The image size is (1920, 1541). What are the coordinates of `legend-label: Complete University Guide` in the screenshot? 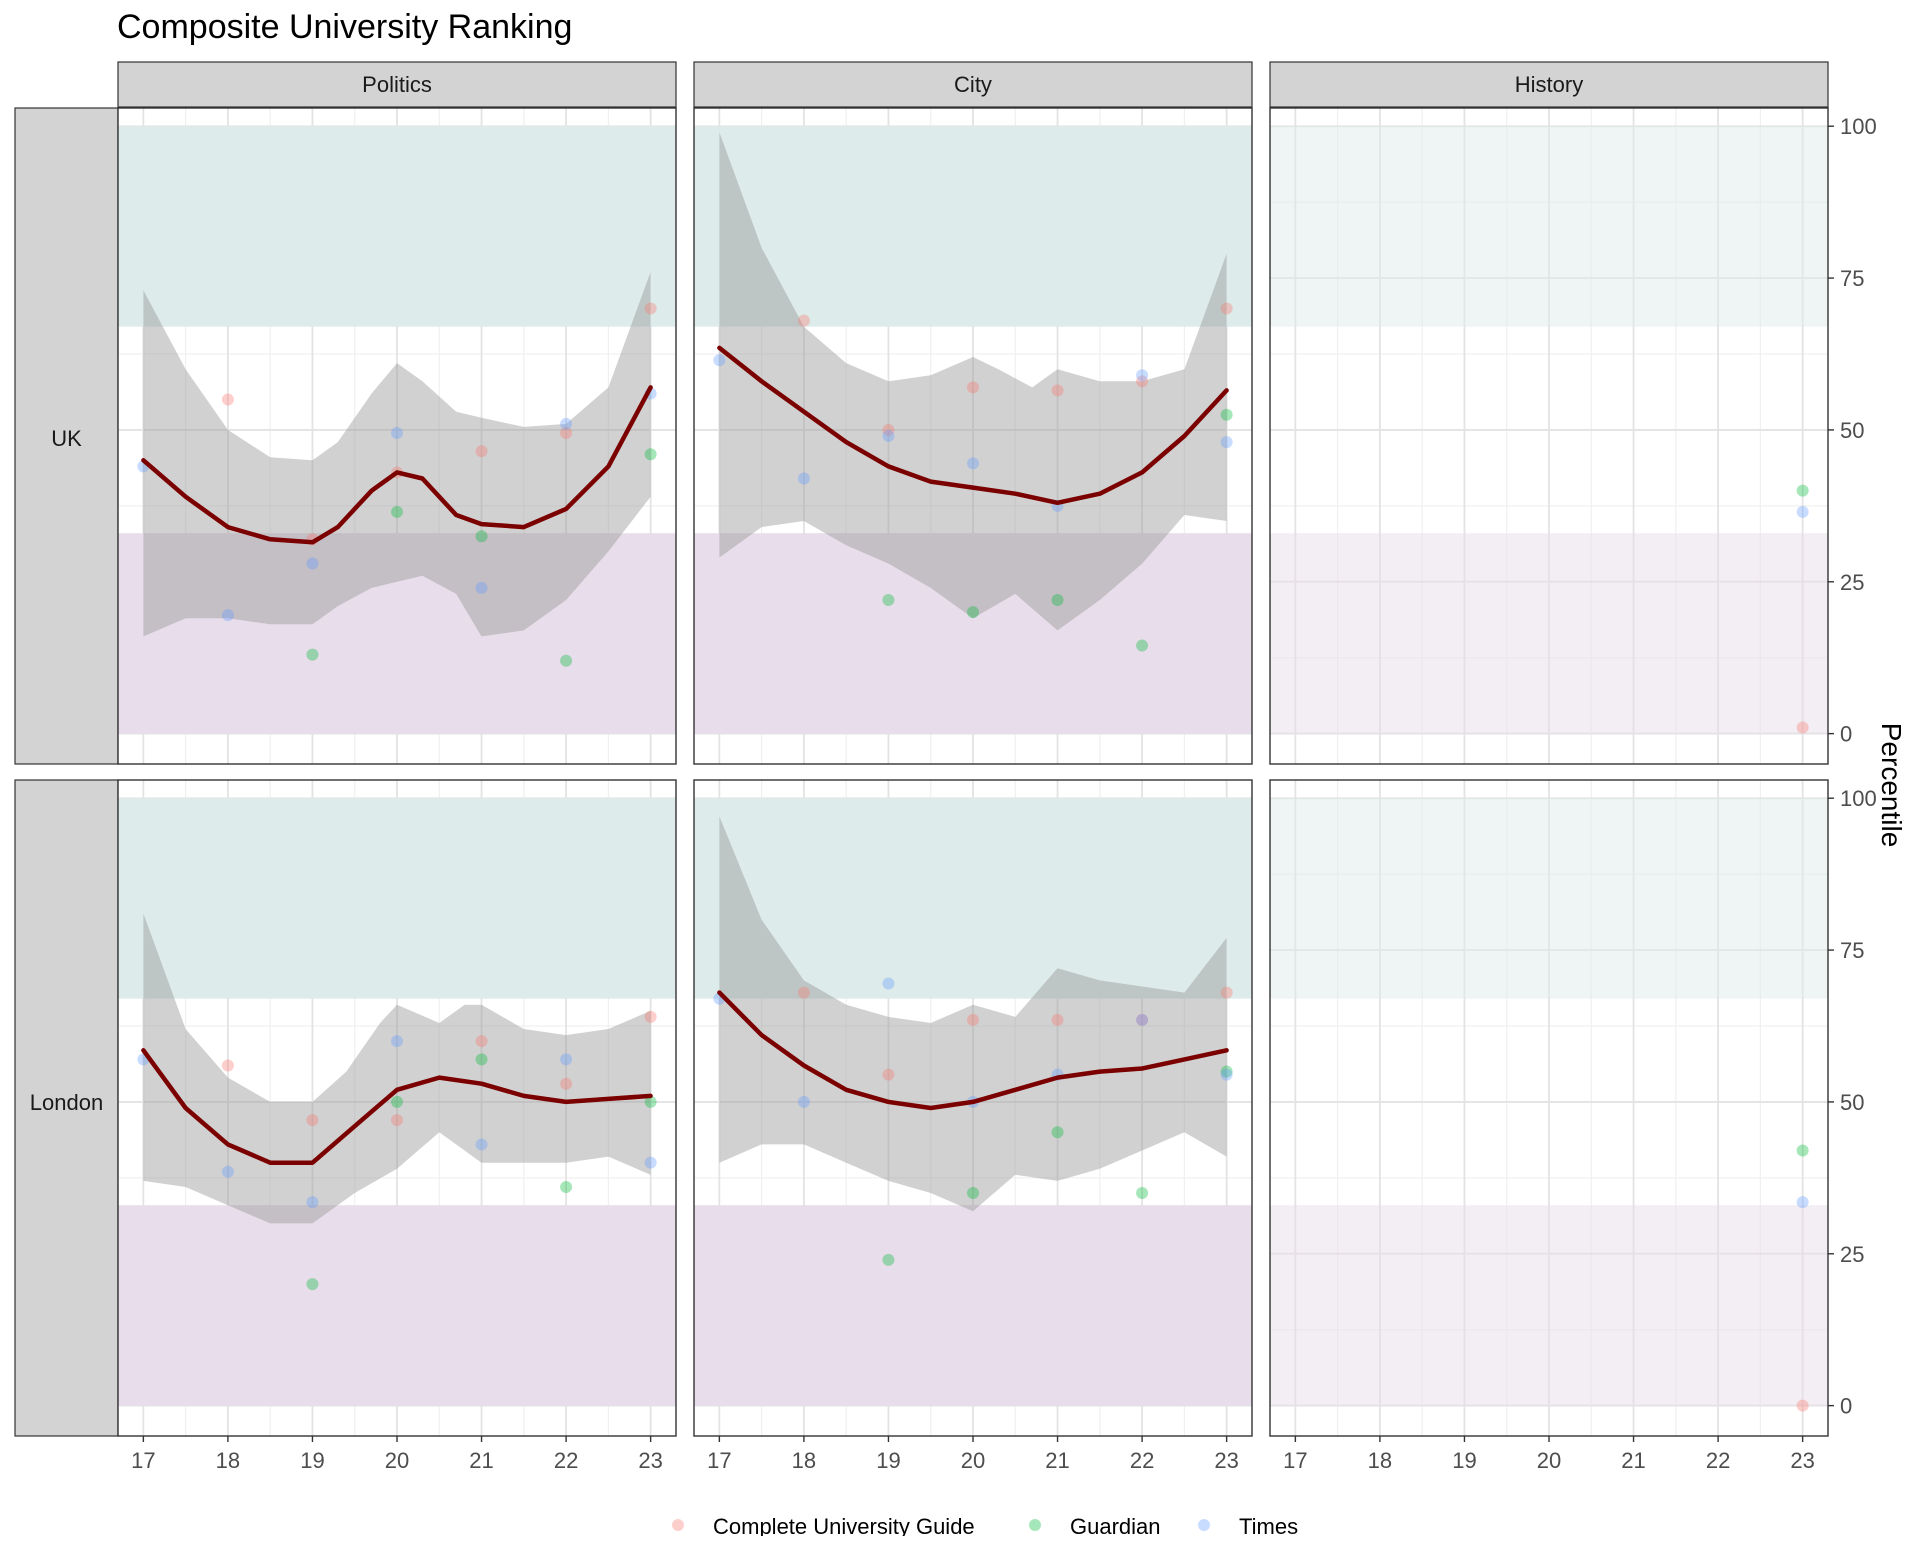 It's located at (844, 1525).